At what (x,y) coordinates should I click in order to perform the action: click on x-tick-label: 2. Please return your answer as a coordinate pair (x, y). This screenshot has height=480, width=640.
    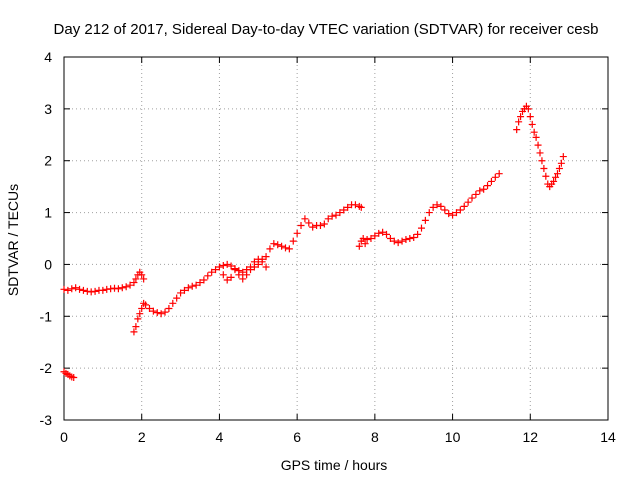
    Looking at the image, I should click on (142, 437).